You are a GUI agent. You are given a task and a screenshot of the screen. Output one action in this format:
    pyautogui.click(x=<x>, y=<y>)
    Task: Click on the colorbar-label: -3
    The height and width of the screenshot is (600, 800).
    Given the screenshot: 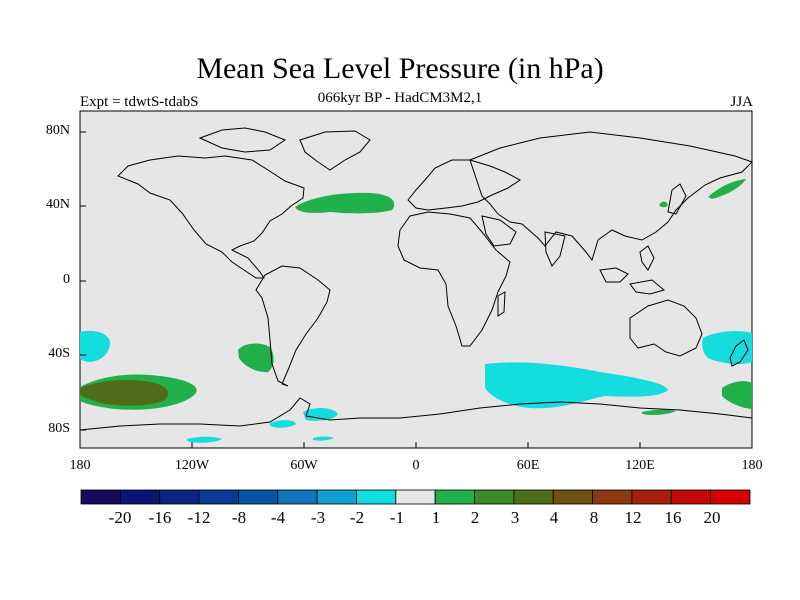 What is the action you would take?
    pyautogui.click(x=318, y=517)
    